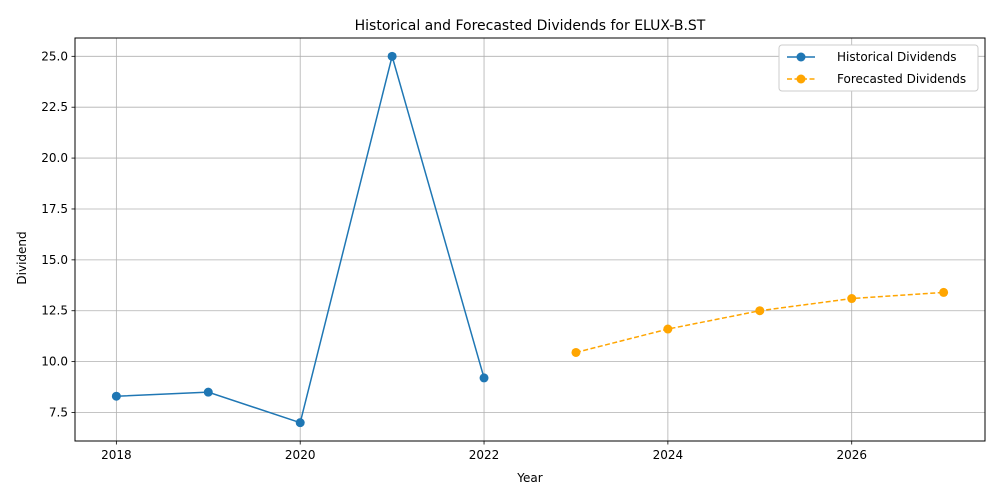 Image resolution: width=1000 pixels, height=500 pixels. Describe the element at coordinates (901, 79) in the screenshot. I see `legend-label-forecasted: Forecasted Dividends` at that location.